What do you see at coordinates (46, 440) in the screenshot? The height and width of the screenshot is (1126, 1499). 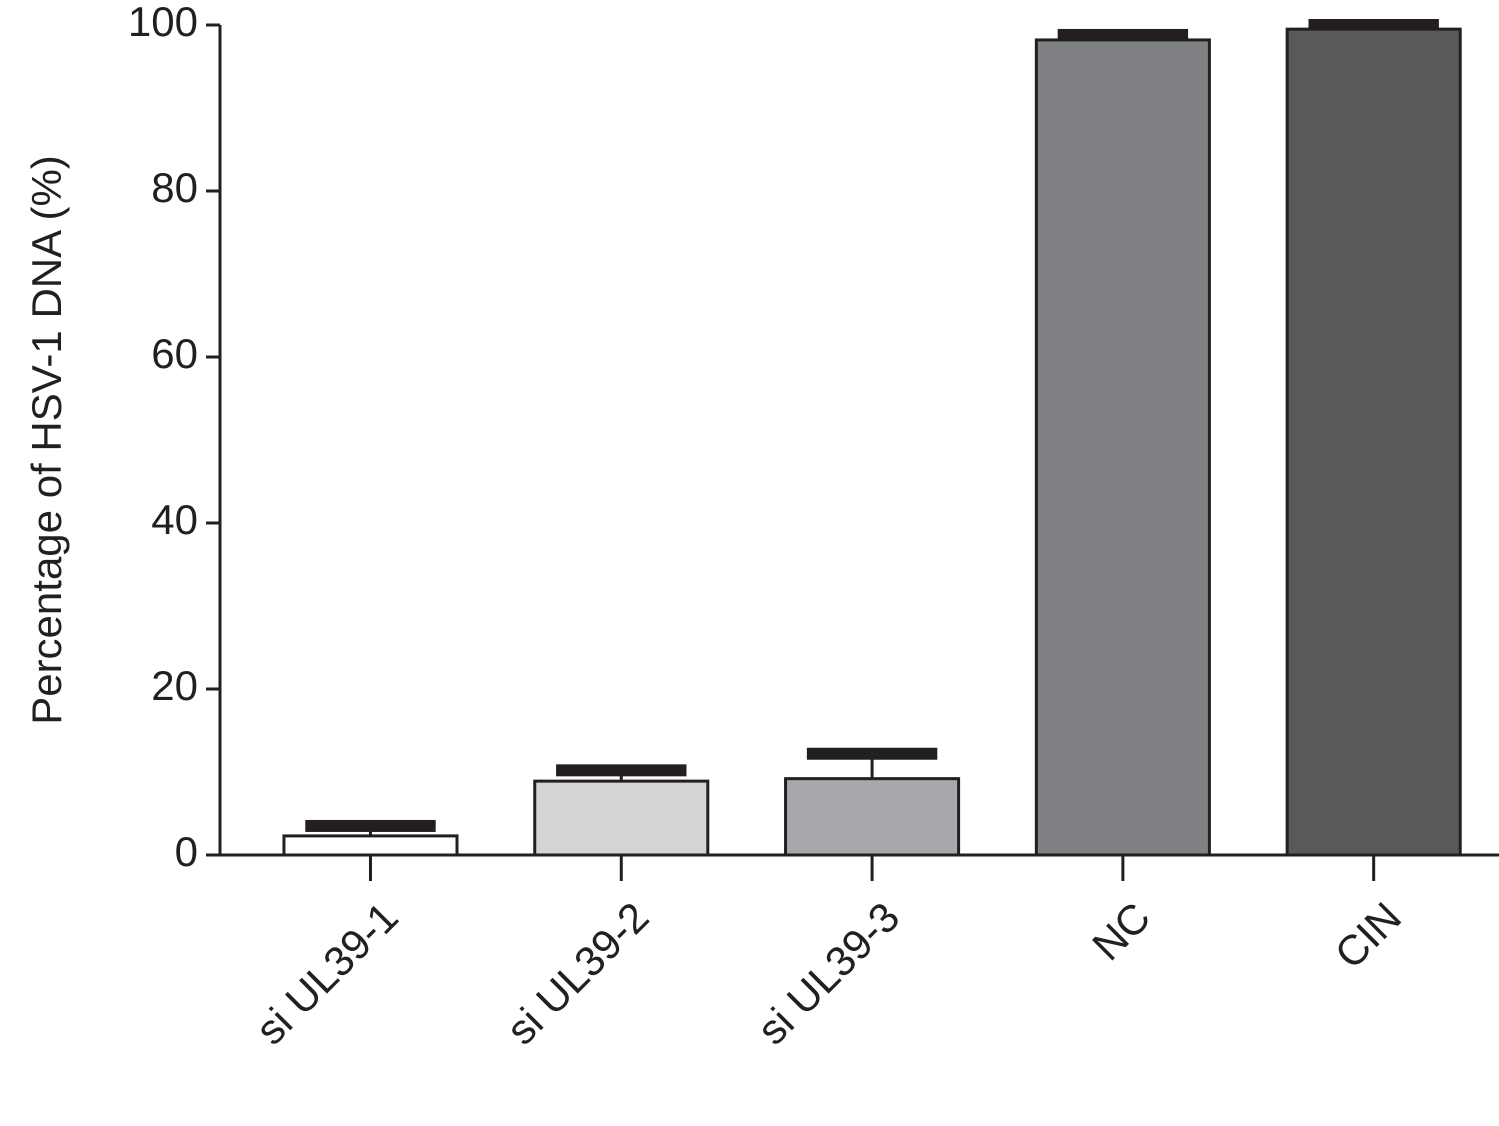 I see `y-axis-label: Percentage of HSV-1 DNA (%)` at bounding box center [46, 440].